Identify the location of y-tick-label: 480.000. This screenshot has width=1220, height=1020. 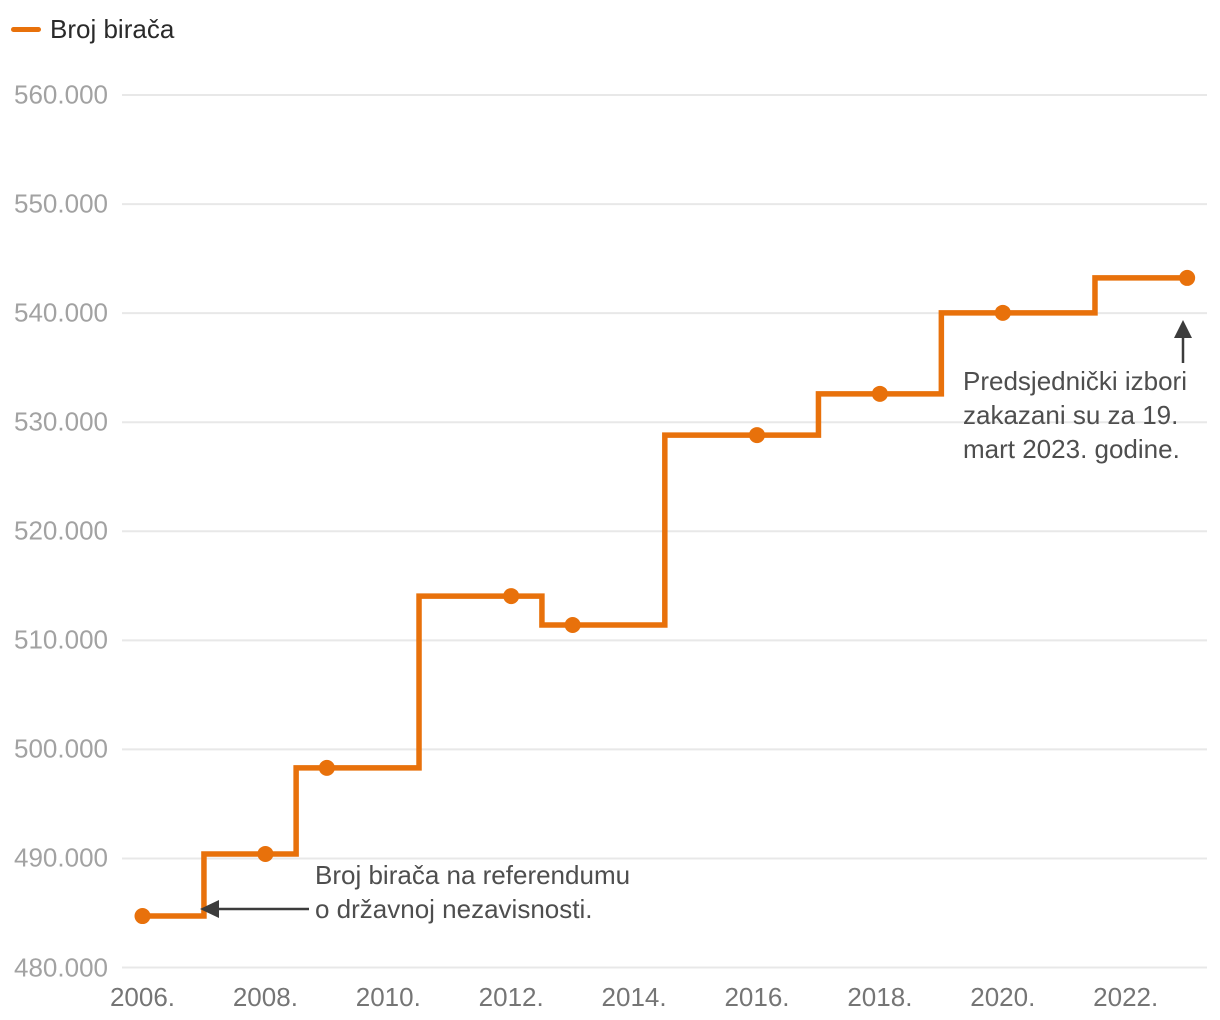
(61, 967).